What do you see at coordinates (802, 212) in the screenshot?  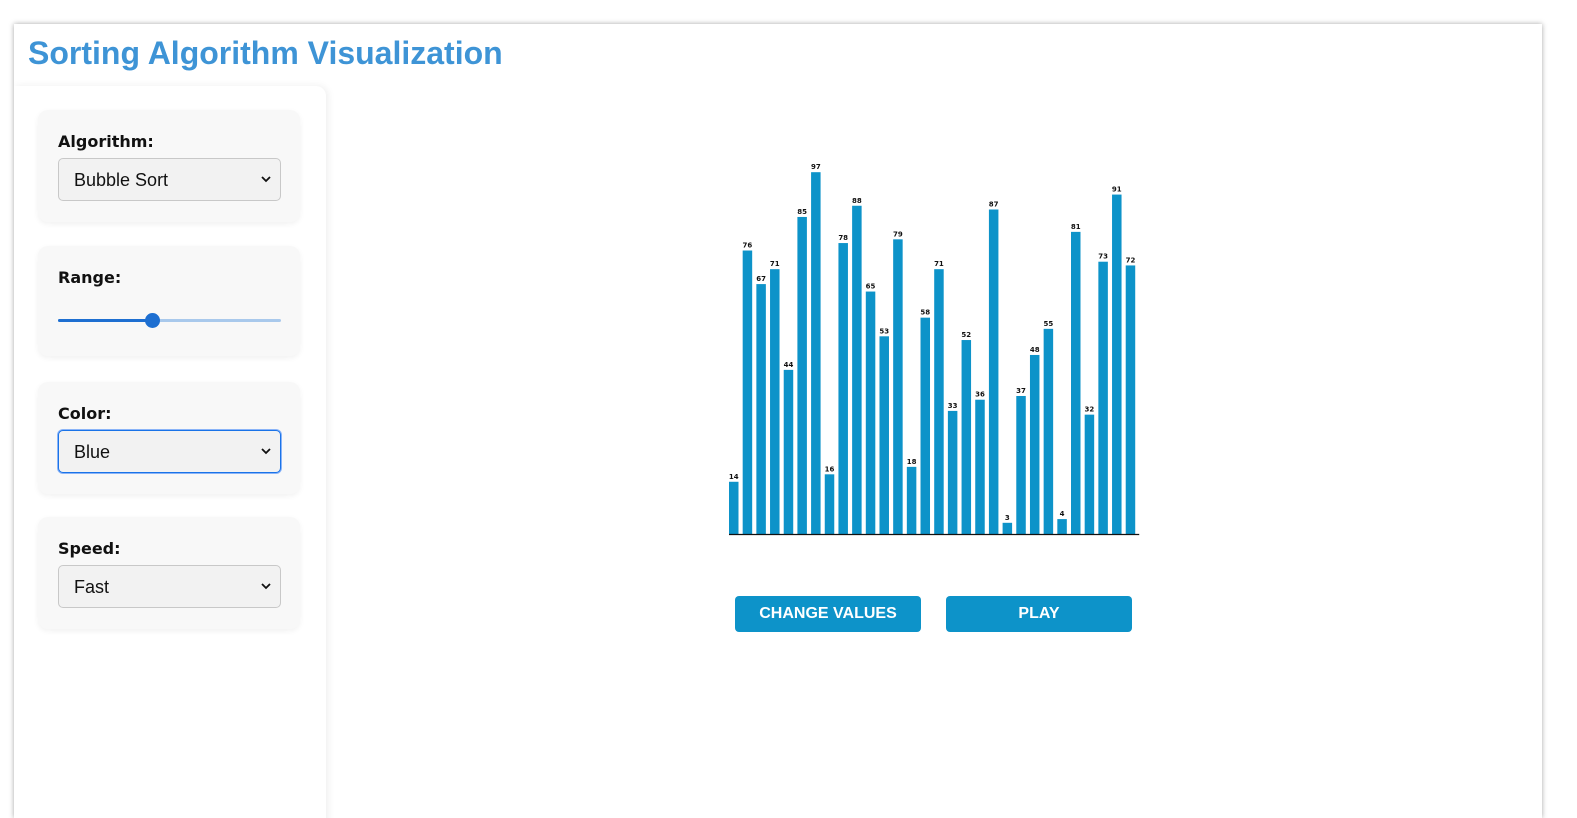 I see `bar-value-label: 85` at bounding box center [802, 212].